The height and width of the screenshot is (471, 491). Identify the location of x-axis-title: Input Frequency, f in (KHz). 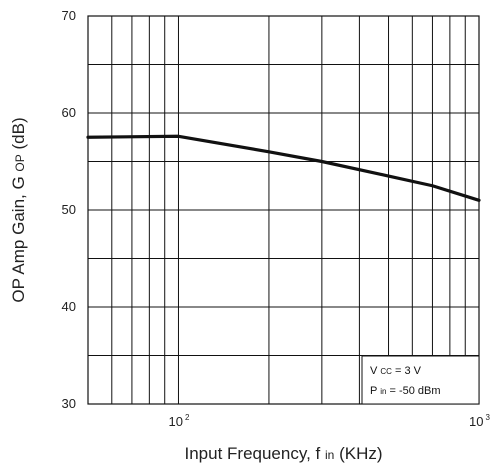
(283, 453).